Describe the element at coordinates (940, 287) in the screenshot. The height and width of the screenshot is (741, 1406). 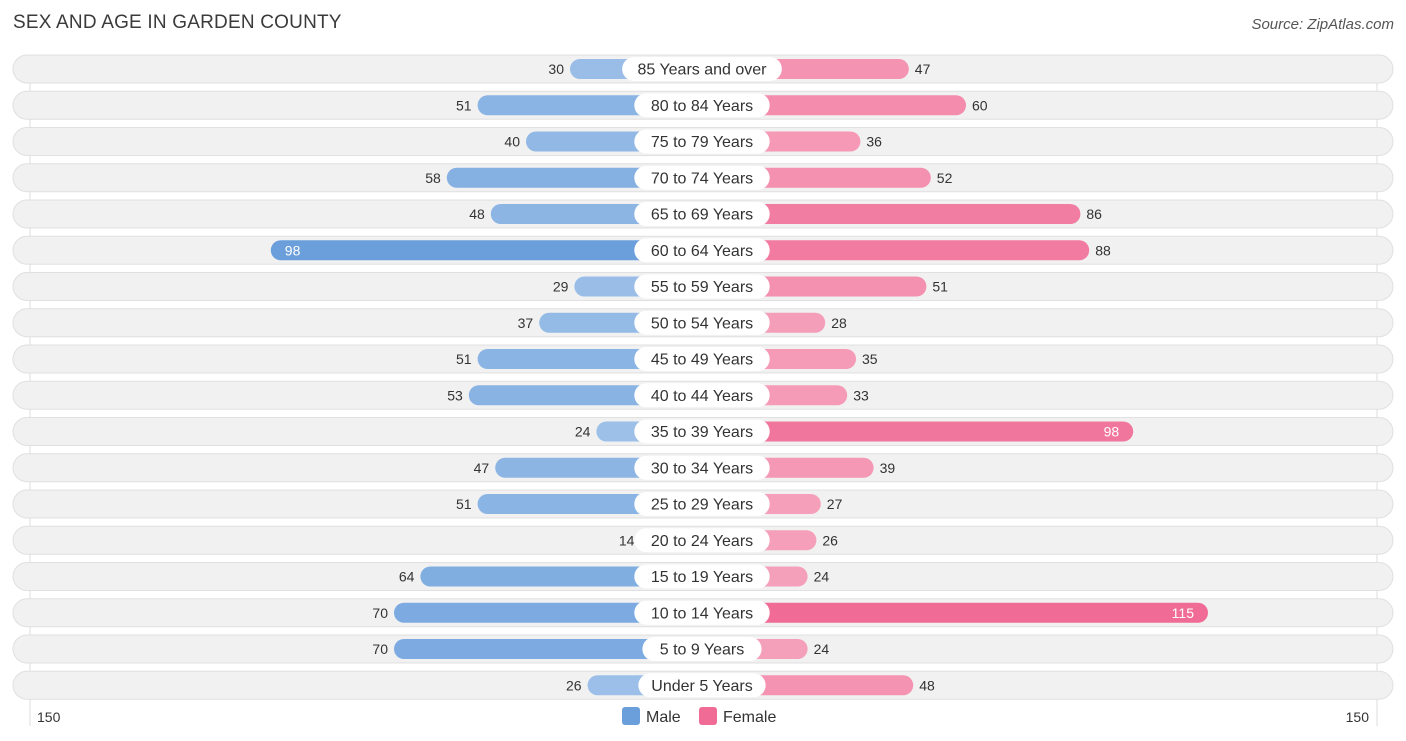
I see `female-value-label: 51` at that location.